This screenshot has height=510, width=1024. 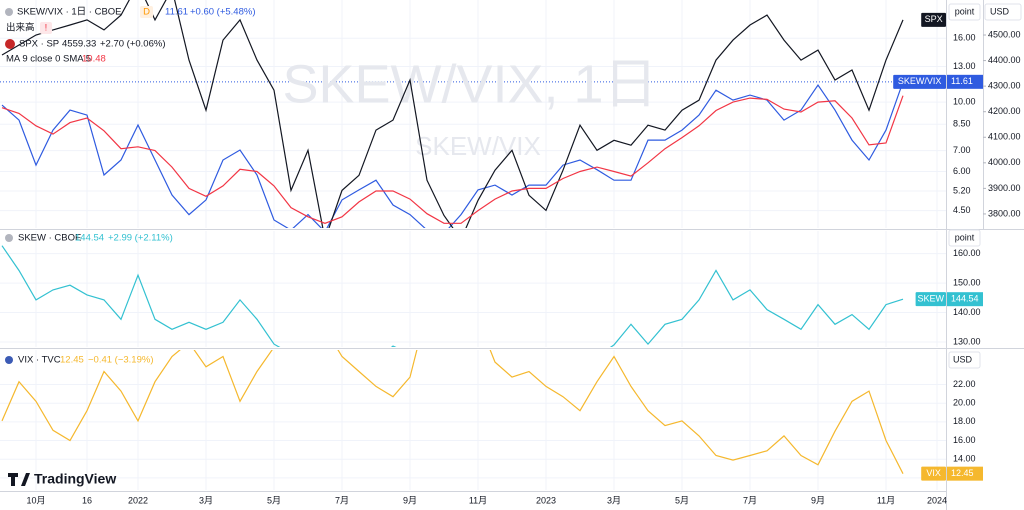 I want to click on legend-change: +2.70 (+0.06%), so click(x=133, y=44).